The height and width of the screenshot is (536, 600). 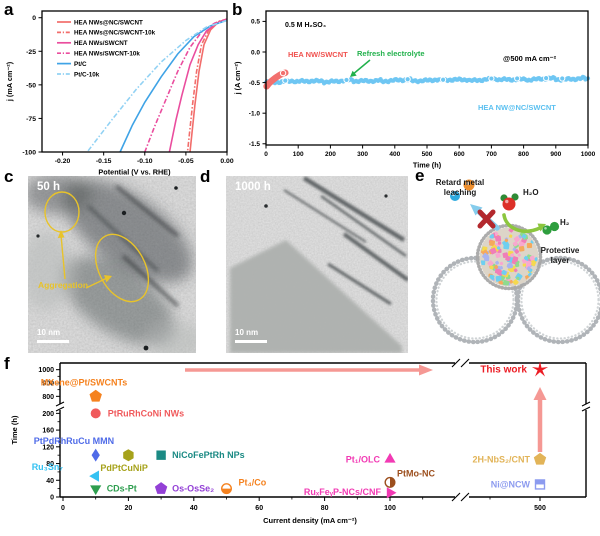 I want to click on point-label-ru-sn: Ru₃Sn₇, so click(x=48, y=467).